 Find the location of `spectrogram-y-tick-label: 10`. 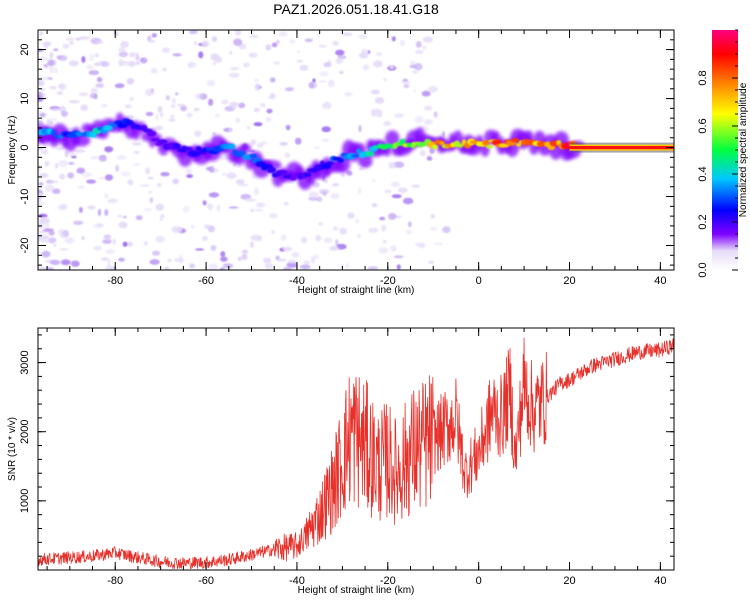

spectrogram-y-tick-label: 10 is located at coordinates (25, 98).